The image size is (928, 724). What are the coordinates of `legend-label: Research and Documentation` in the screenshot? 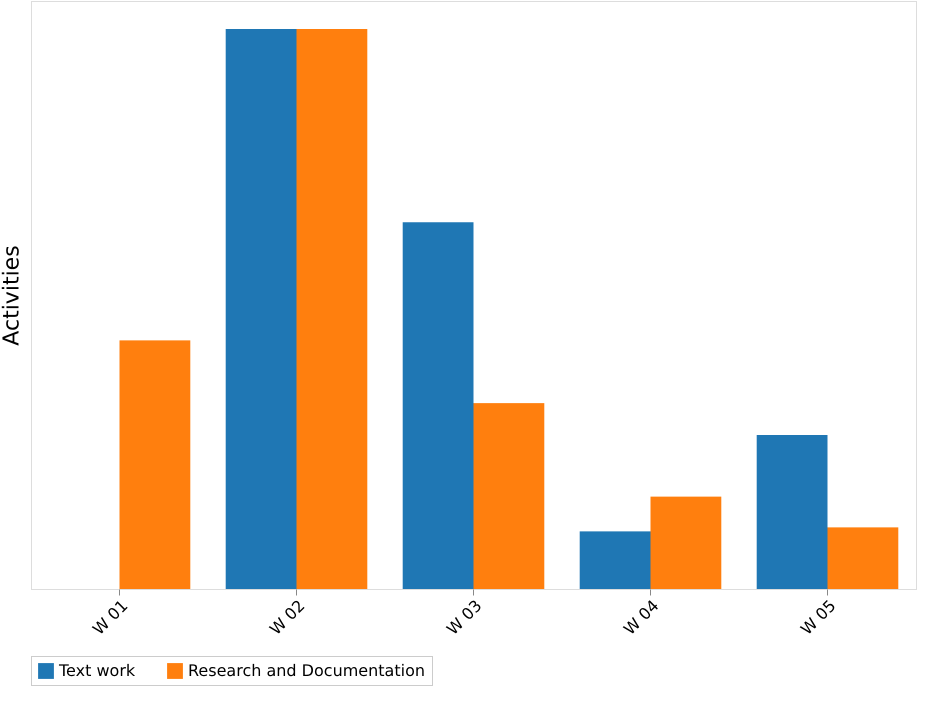 It's located at (307, 670).